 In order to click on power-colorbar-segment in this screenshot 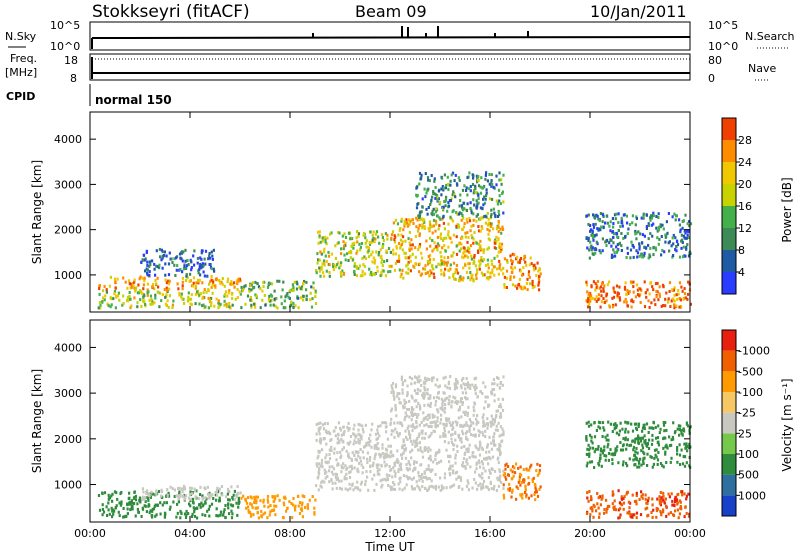, I will do `click(729, 129)`.